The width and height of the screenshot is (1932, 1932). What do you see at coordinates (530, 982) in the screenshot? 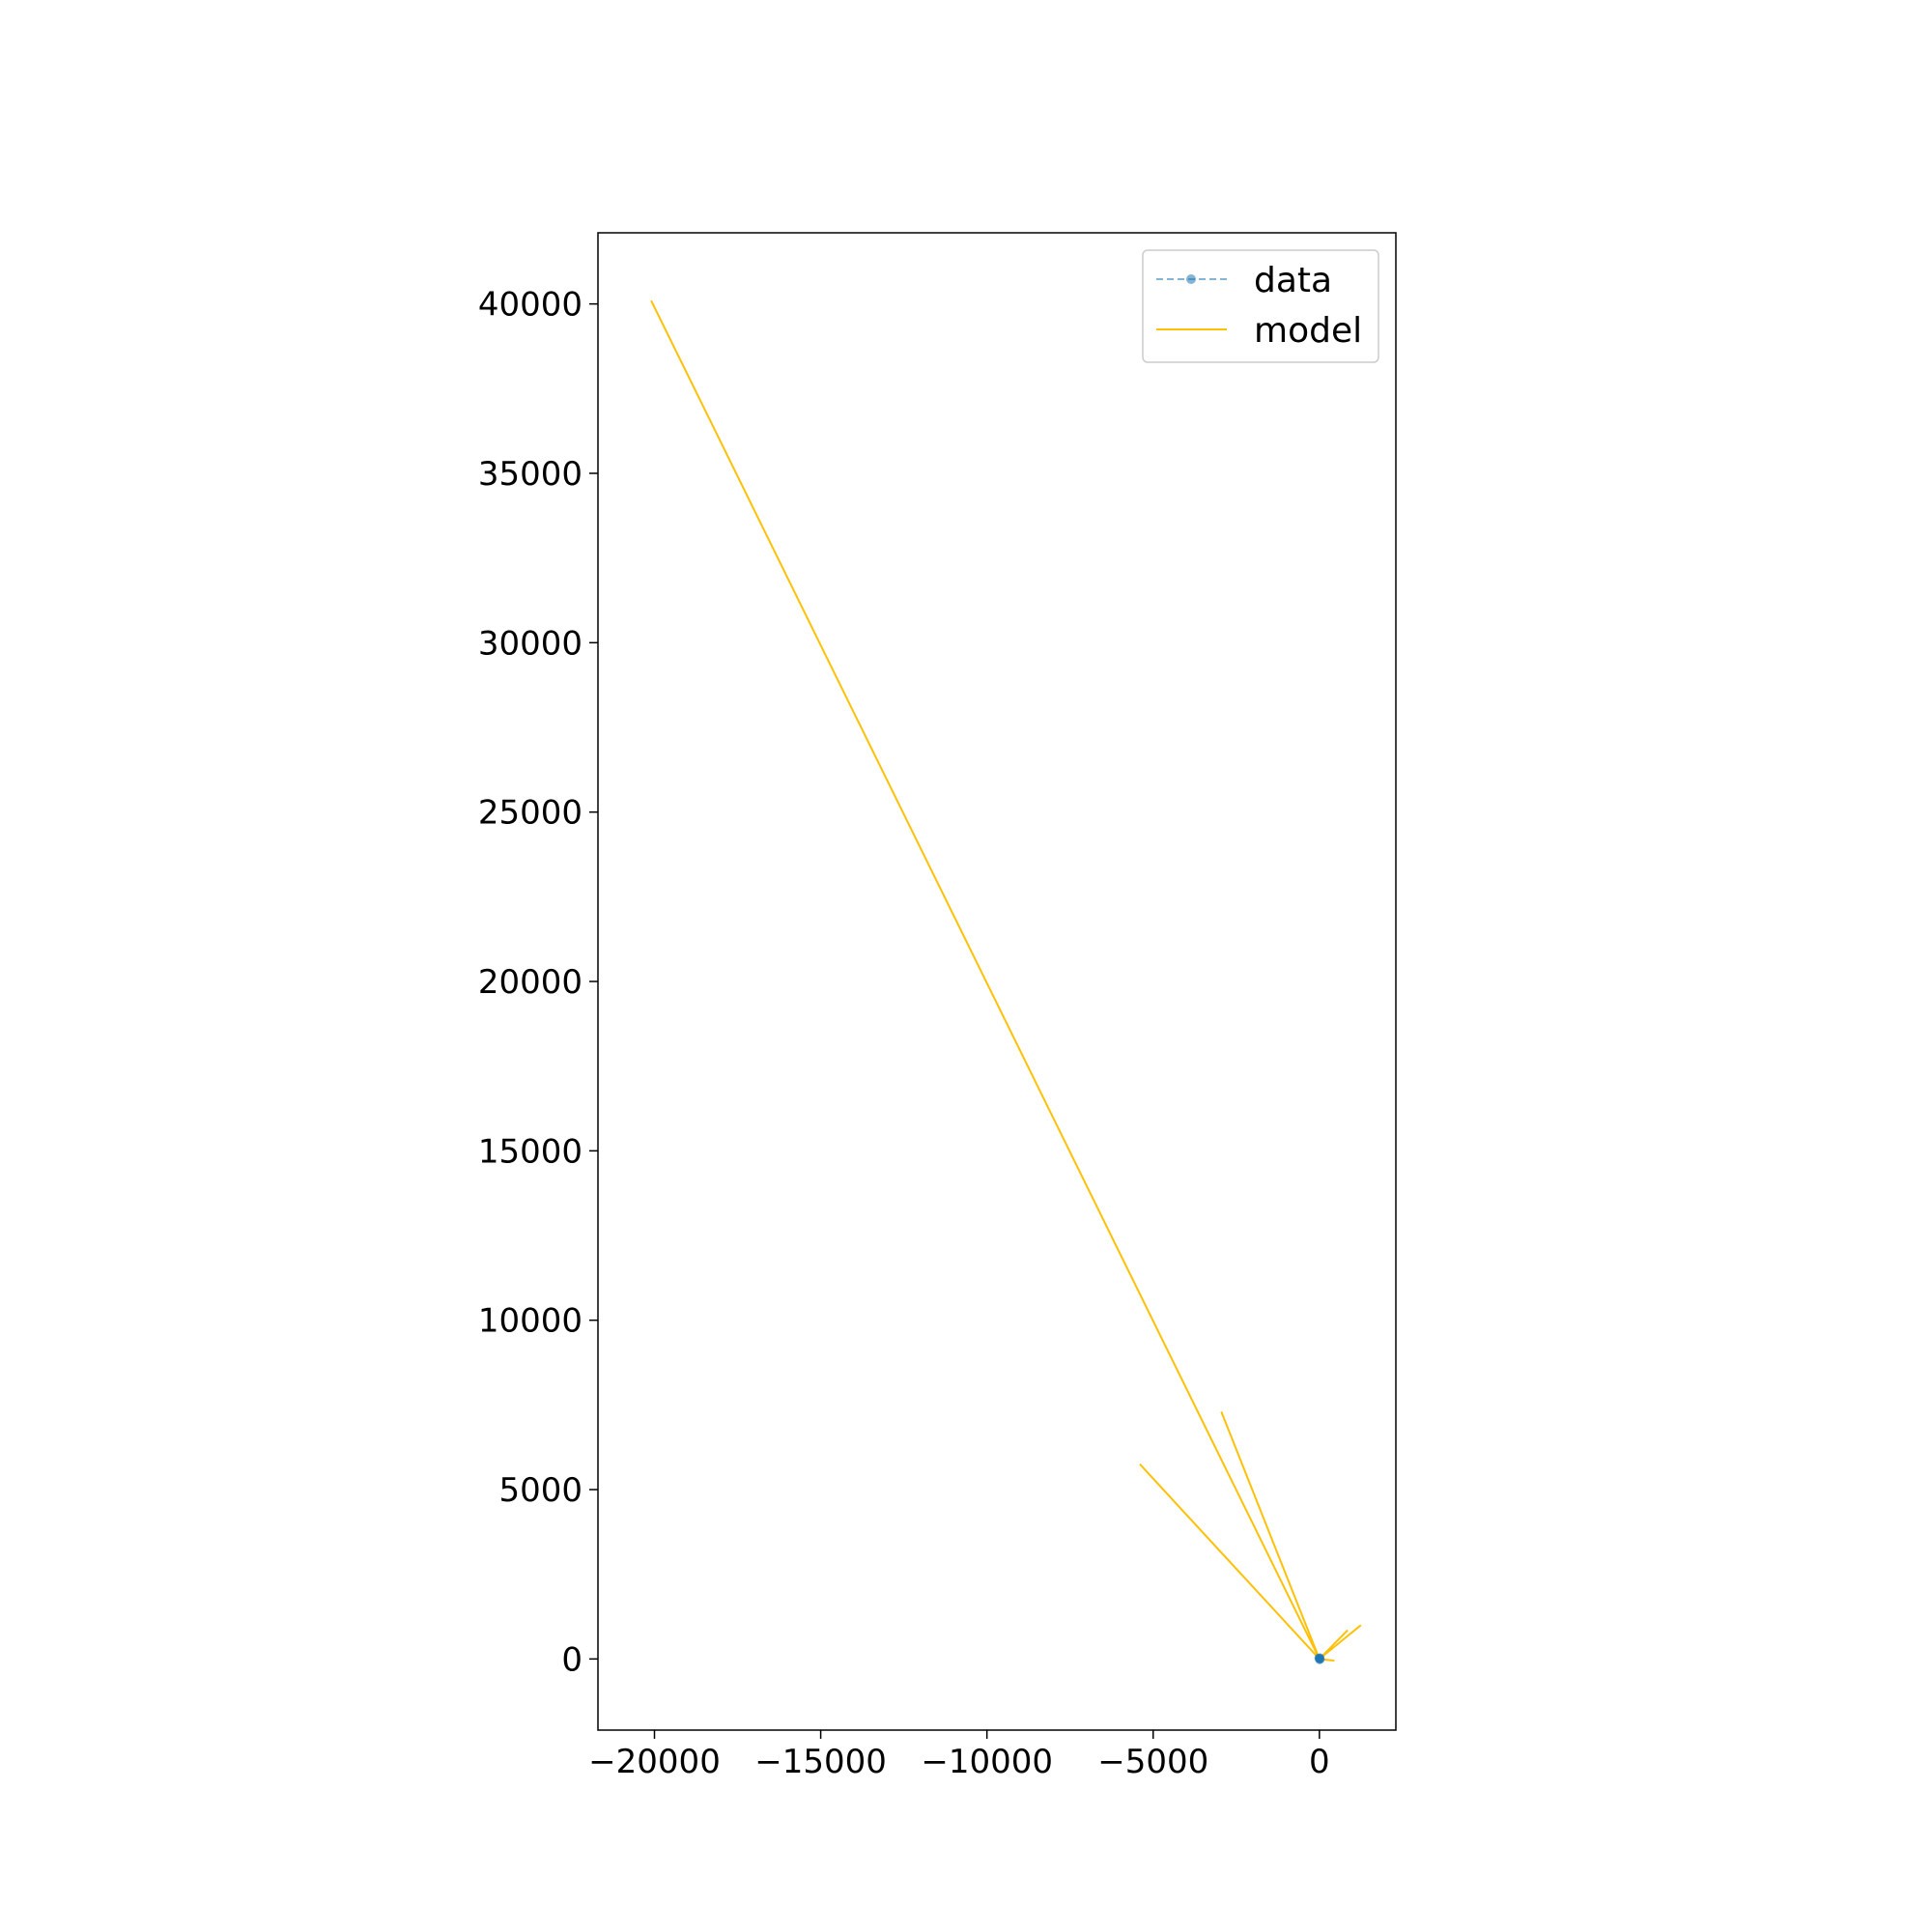
I see `y-tick-label: 20000` at bounding box center [530, 982].